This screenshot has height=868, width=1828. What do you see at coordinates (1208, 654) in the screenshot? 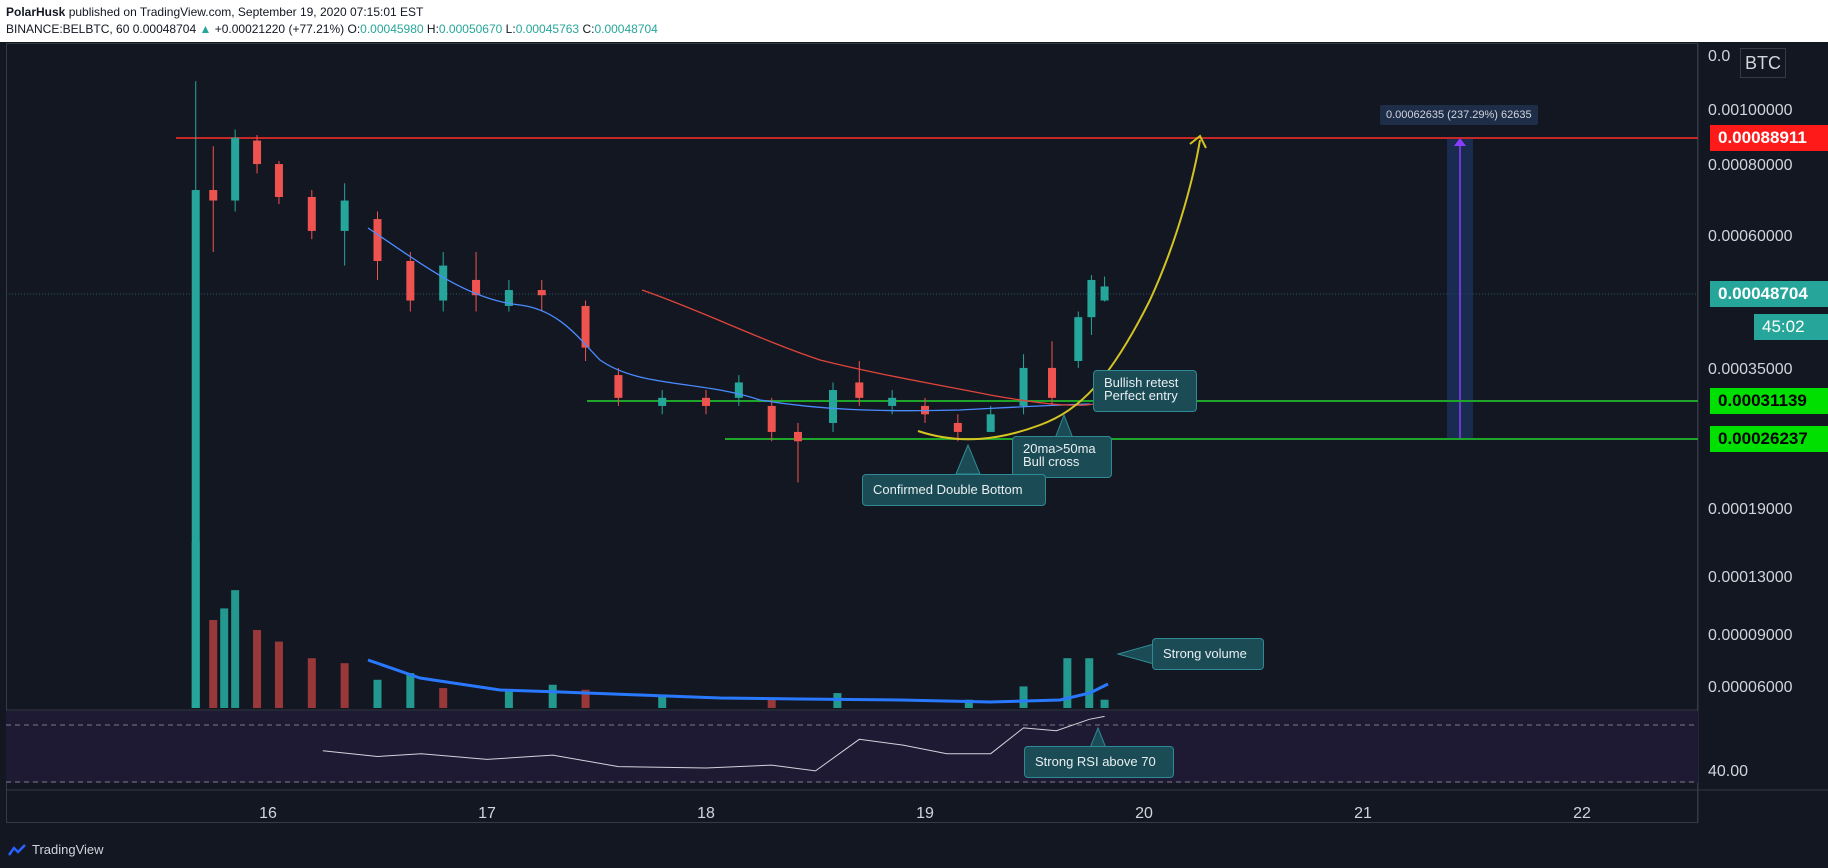
I see `strong-volume-callout: Strong volume` at bounding box center [1208, 654].